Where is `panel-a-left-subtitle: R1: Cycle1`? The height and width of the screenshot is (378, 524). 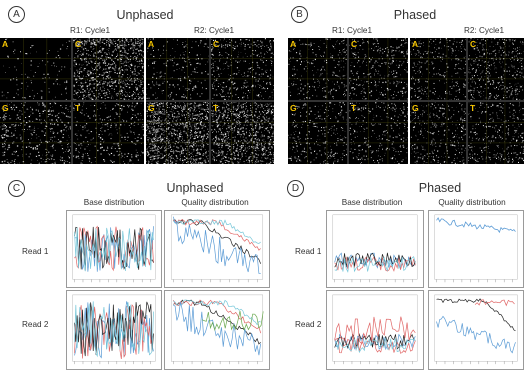 panel-a-left-subtitle: R1: Cycle1 is located at coordinates (90, 30).